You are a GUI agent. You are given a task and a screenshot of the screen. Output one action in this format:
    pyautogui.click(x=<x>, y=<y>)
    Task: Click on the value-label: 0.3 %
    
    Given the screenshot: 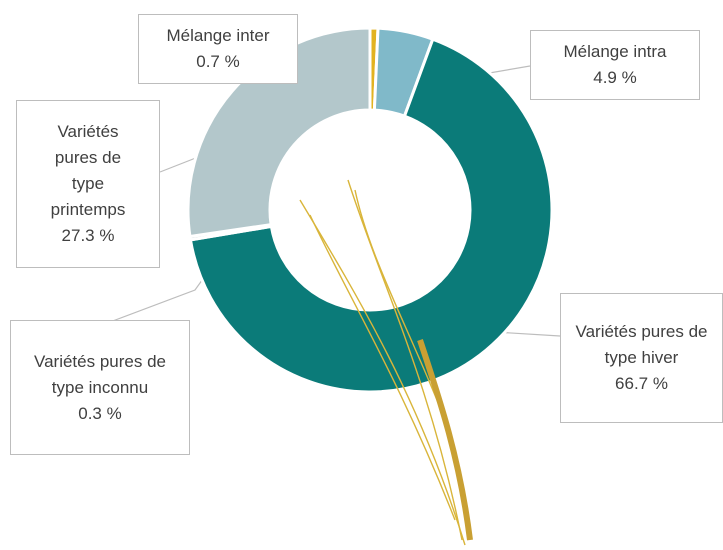 What is the action you would take?
    pyautogui.click(x=100, y=413)
    